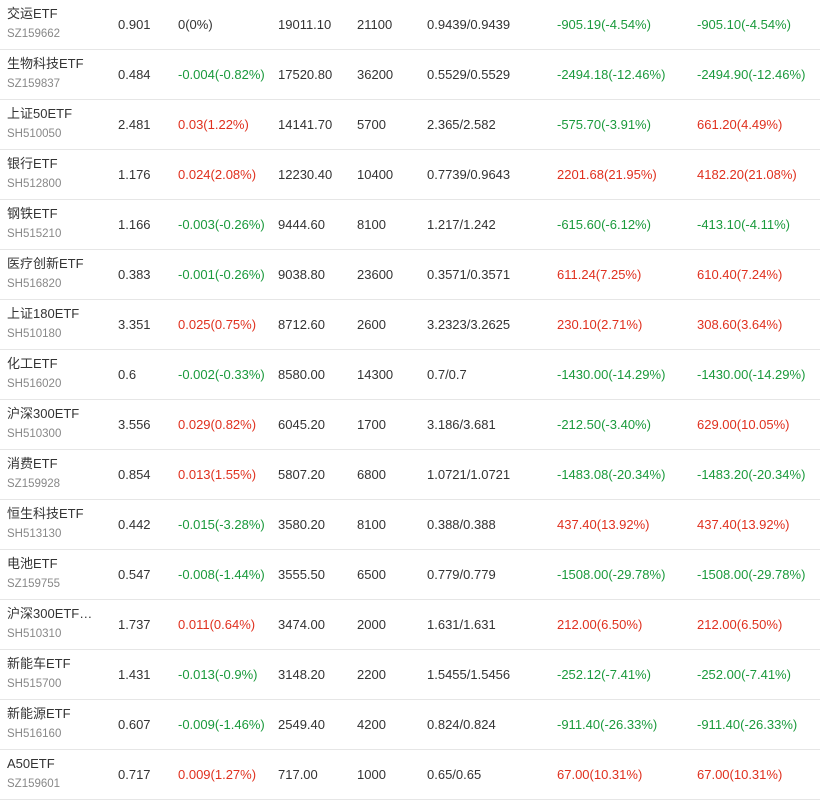  Describe the element at coordinates (57, 424) in the screenshot. I see `fund-name-cell: 沪深300ETF SH510300` at that location.